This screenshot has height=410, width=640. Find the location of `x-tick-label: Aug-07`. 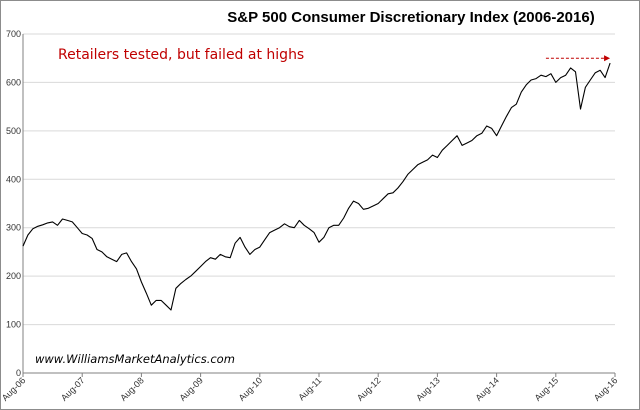

x-tick-label: Aug-07 is located at coordinates (73, 389).